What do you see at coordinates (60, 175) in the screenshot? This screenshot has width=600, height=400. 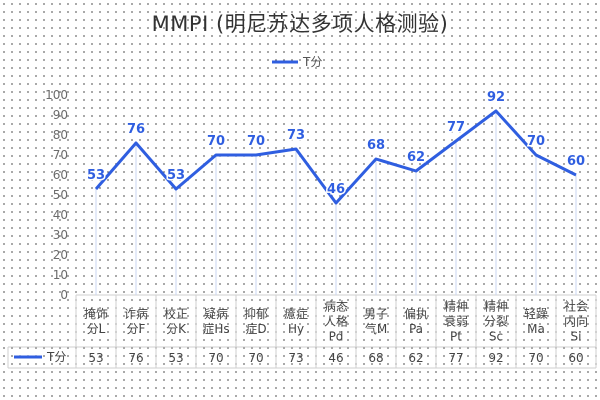 I see `y-tick-label: 60` at bounding box center [60, 175].